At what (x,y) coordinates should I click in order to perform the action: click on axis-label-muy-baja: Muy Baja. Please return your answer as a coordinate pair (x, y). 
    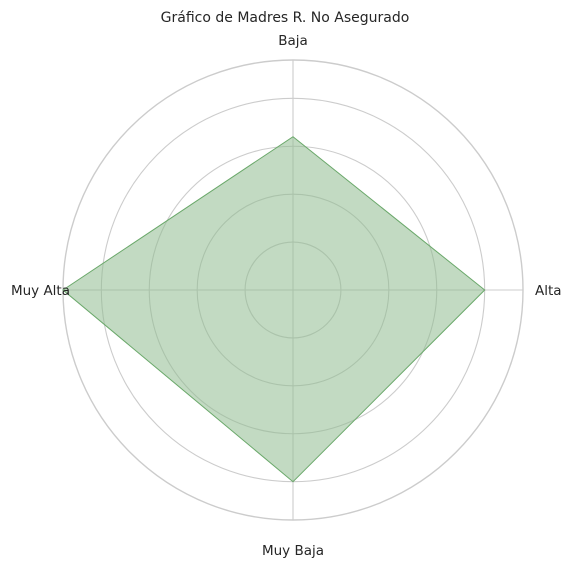
    Looking at the image, I should click on (293, 551).